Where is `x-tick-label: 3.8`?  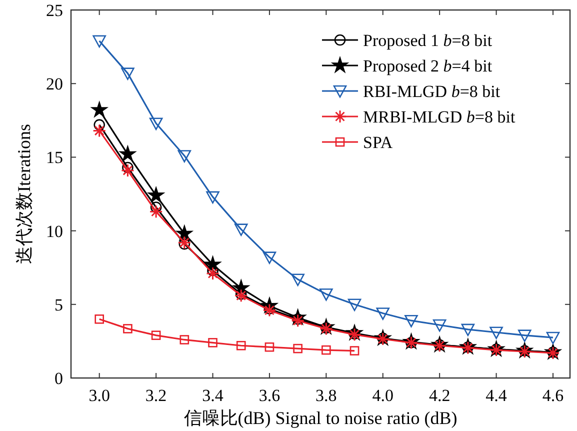 x-tick-label: 3.8 is located at coordinates (326, 395).